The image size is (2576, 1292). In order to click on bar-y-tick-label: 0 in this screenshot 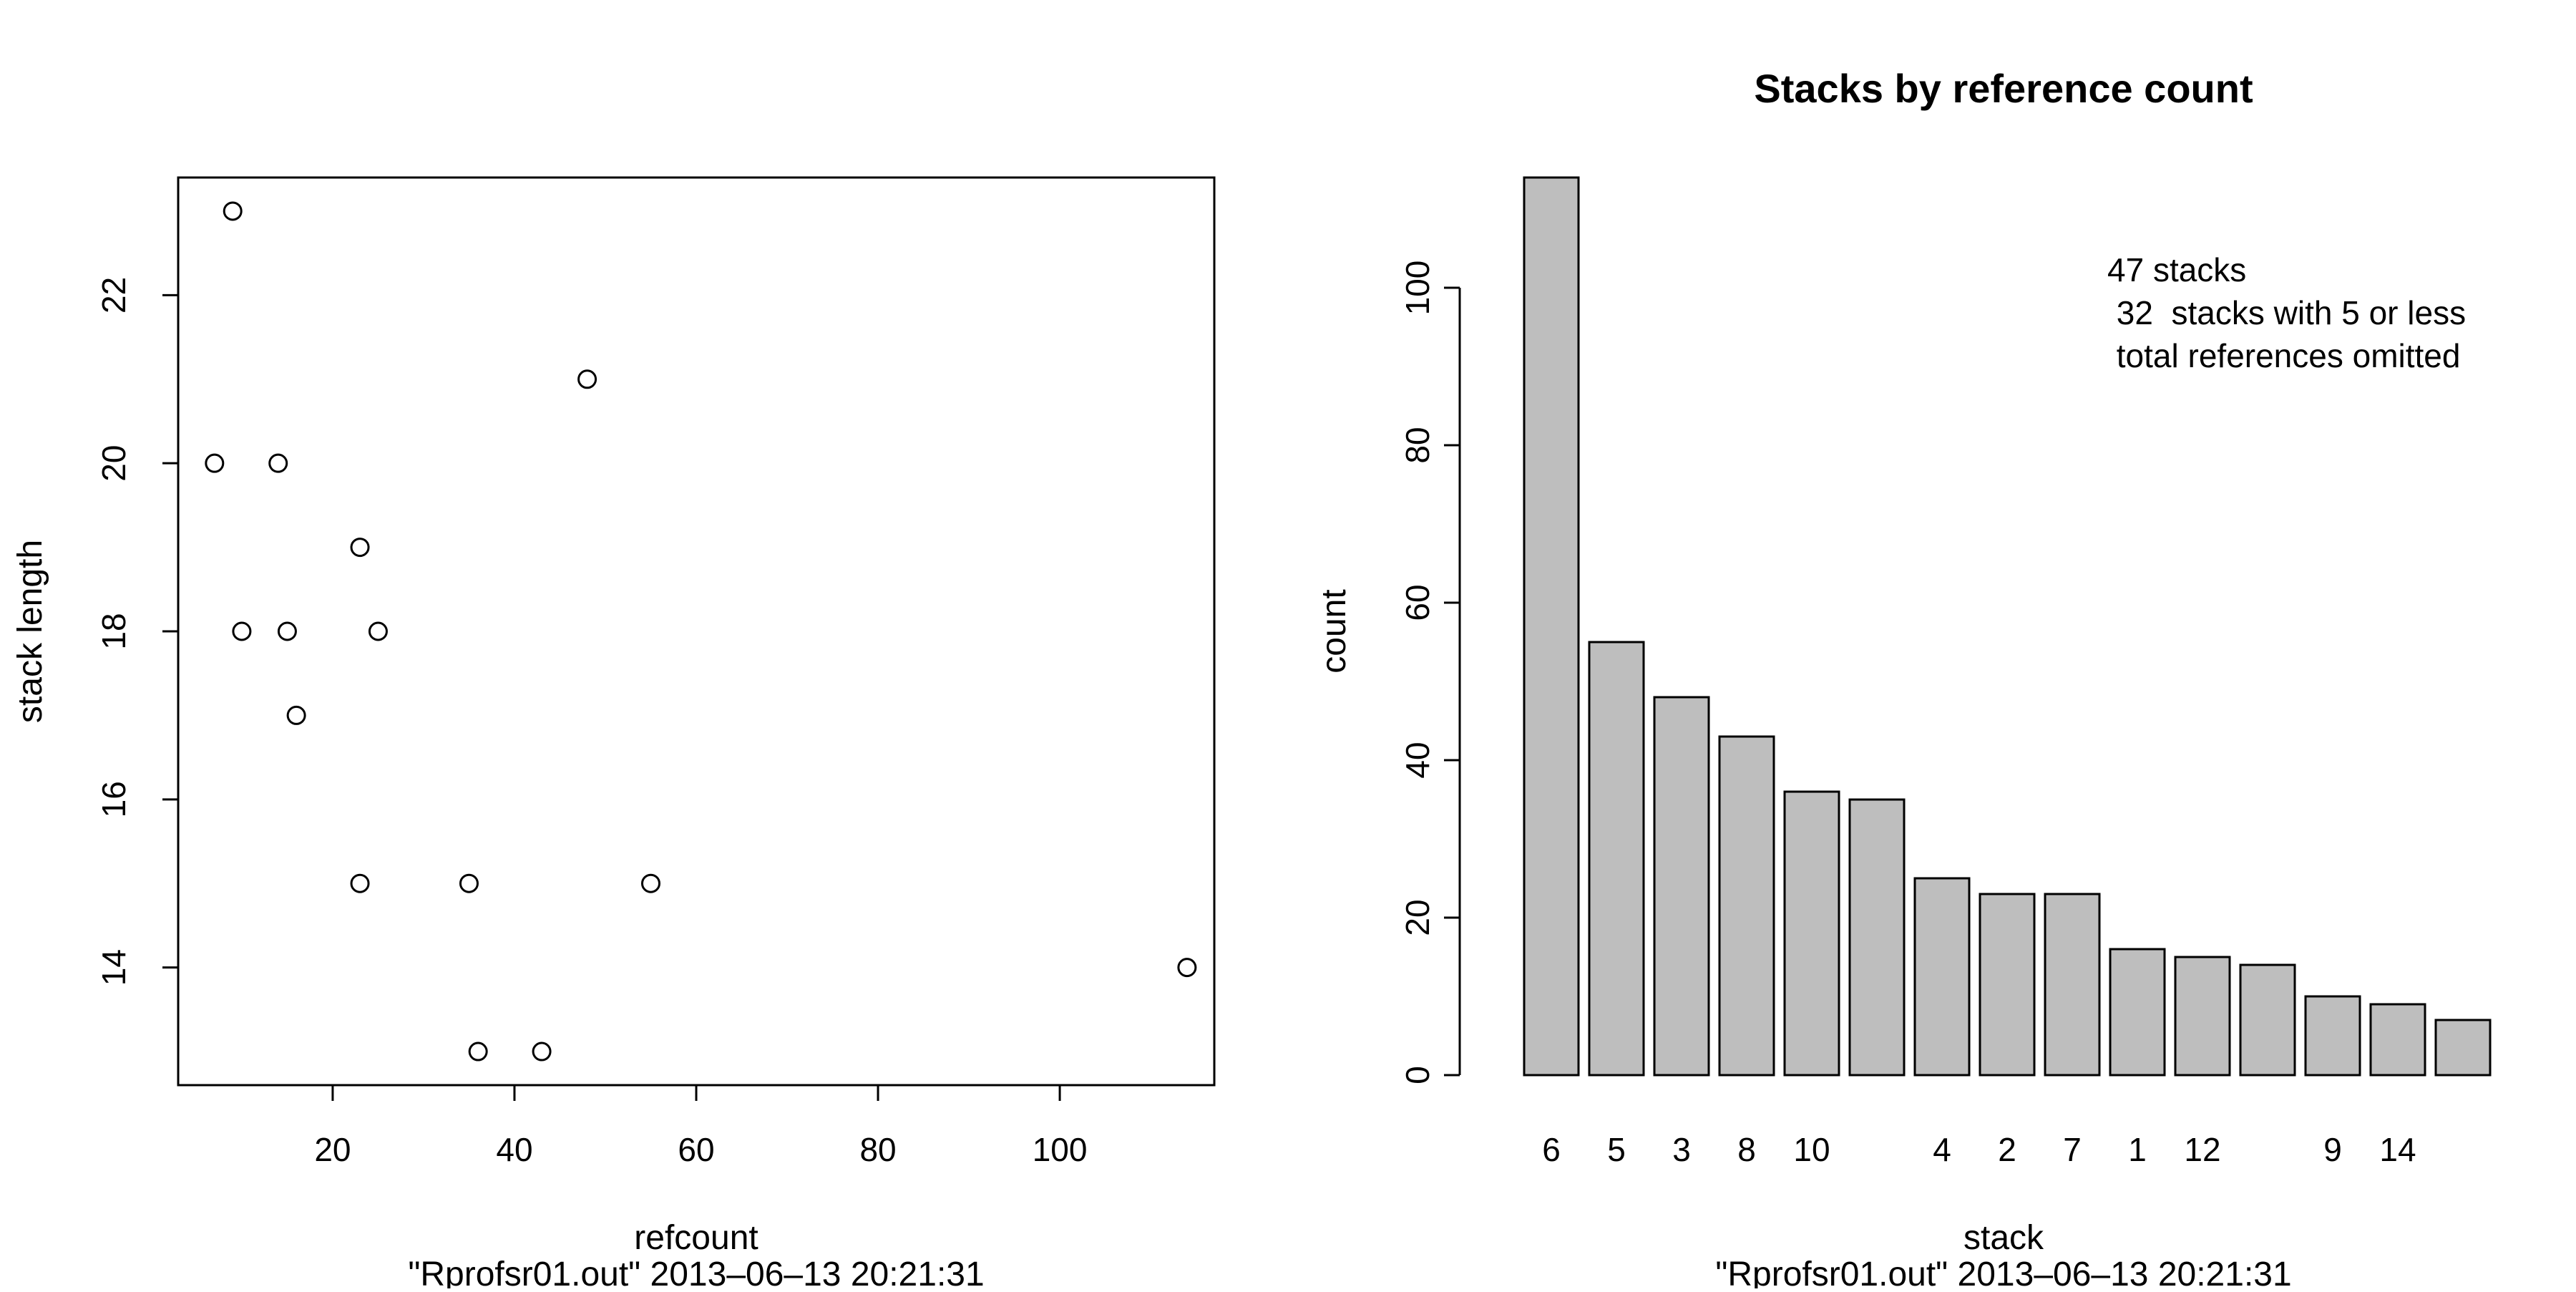, I will do `click(1417, 1075)`.